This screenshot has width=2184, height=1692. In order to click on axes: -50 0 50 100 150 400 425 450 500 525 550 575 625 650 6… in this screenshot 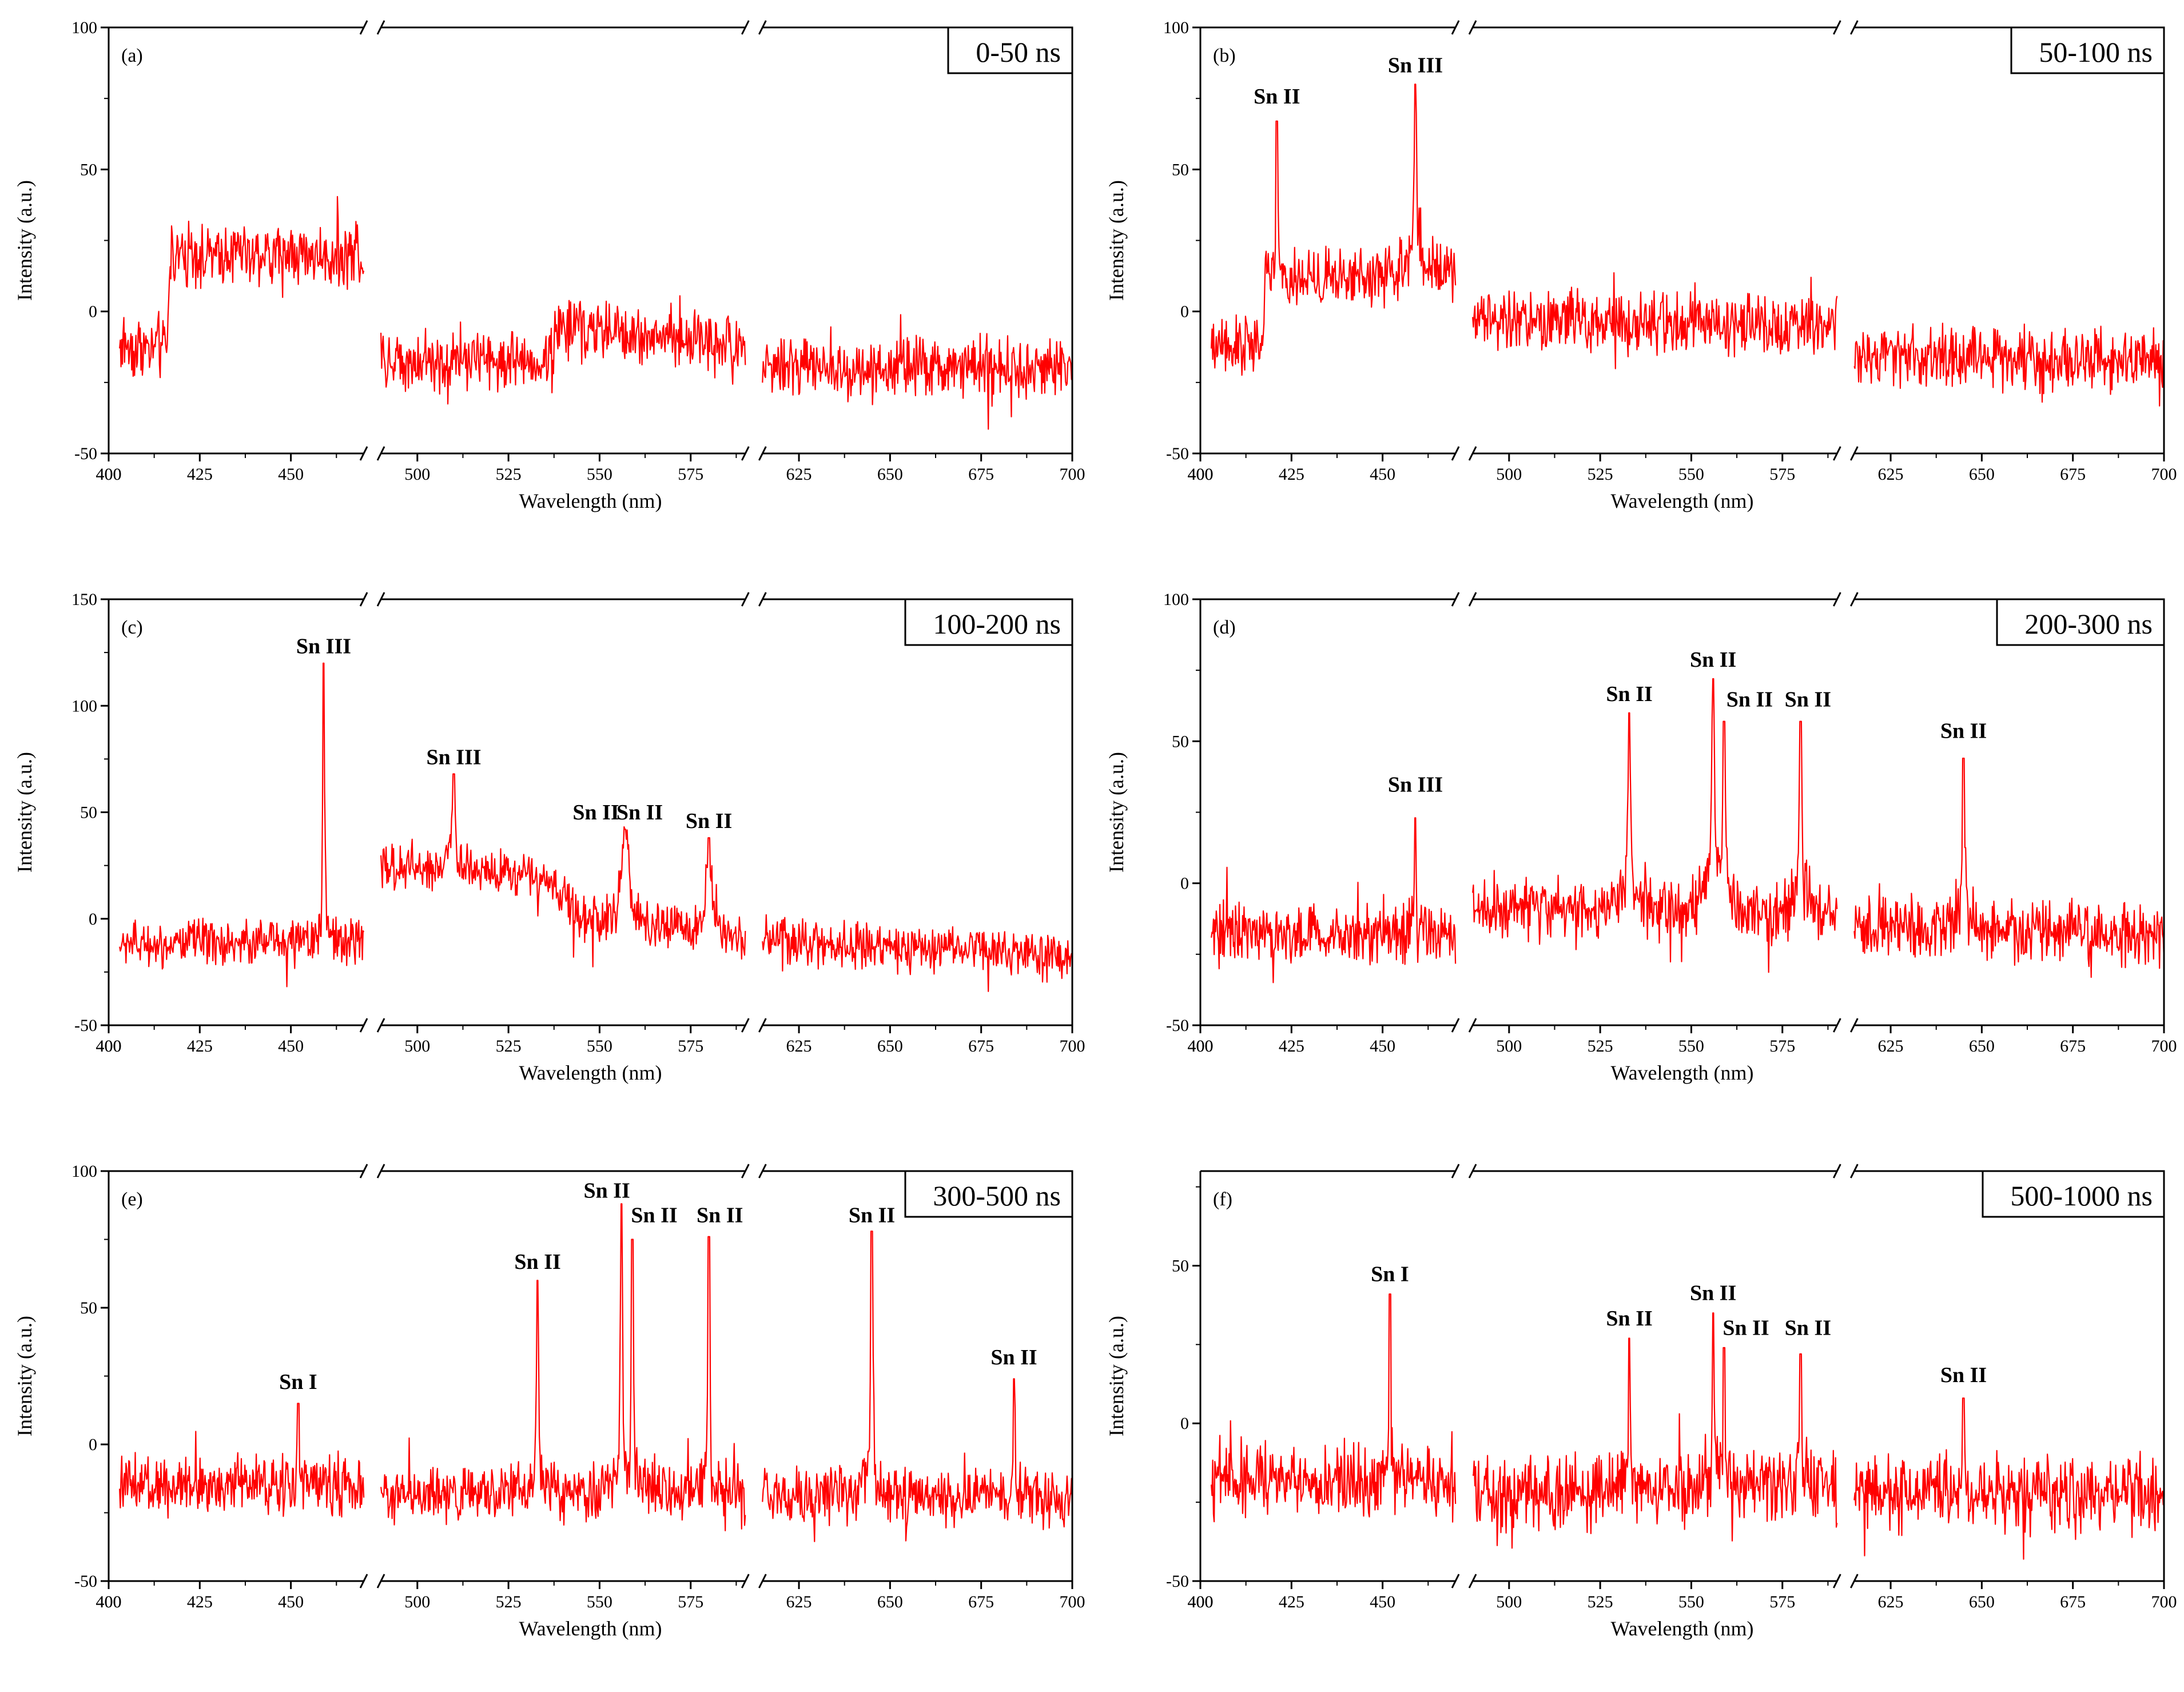, I will do `click(578, 823)`.